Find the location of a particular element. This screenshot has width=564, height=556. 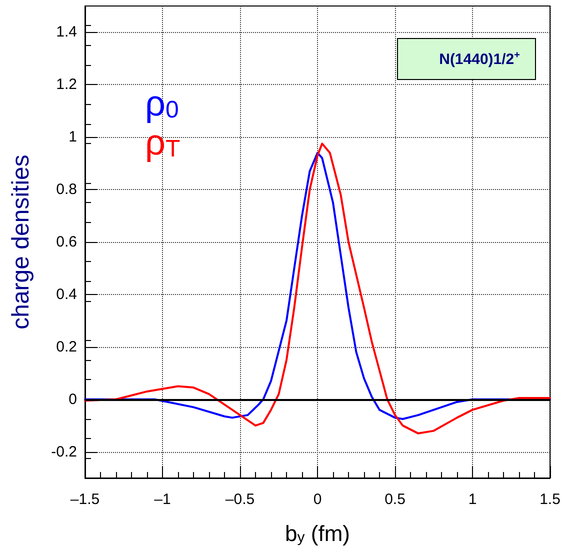

x-tick-label: 0 is located at coordinates (317, 499).